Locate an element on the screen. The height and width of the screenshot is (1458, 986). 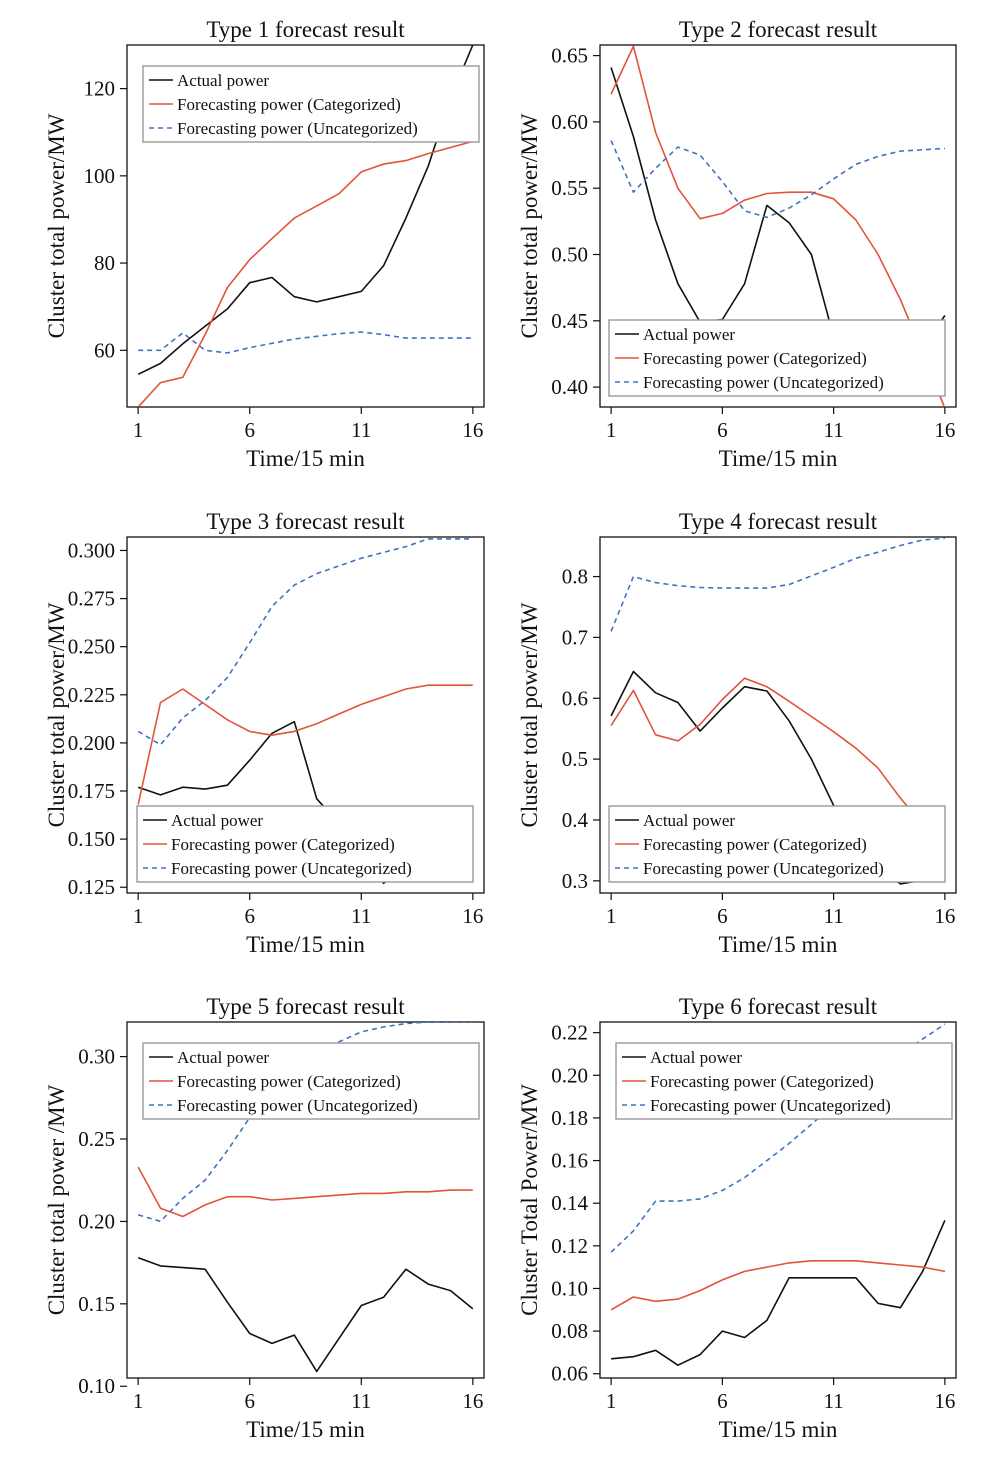
chart-title: Type 4 forecast result is located at coordinates (778, 521).